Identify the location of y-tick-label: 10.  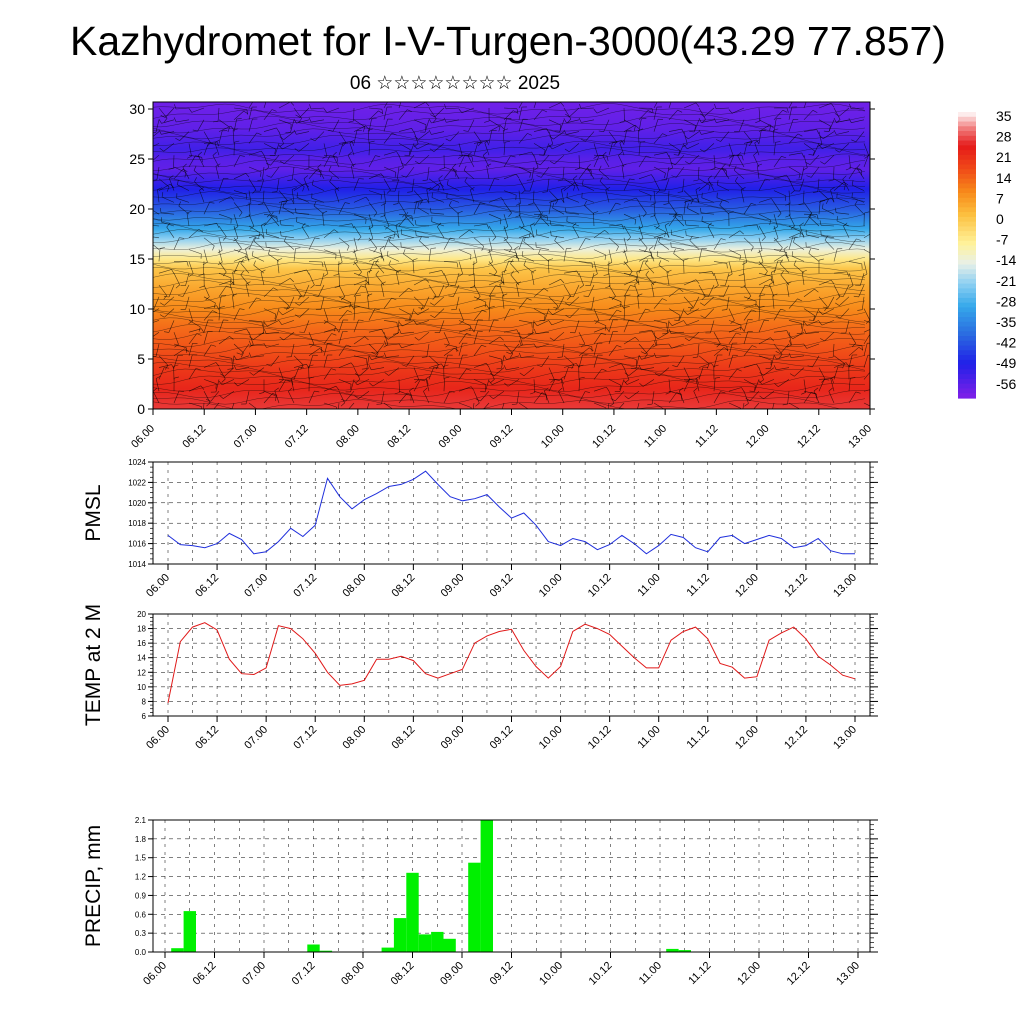
(137, 309).